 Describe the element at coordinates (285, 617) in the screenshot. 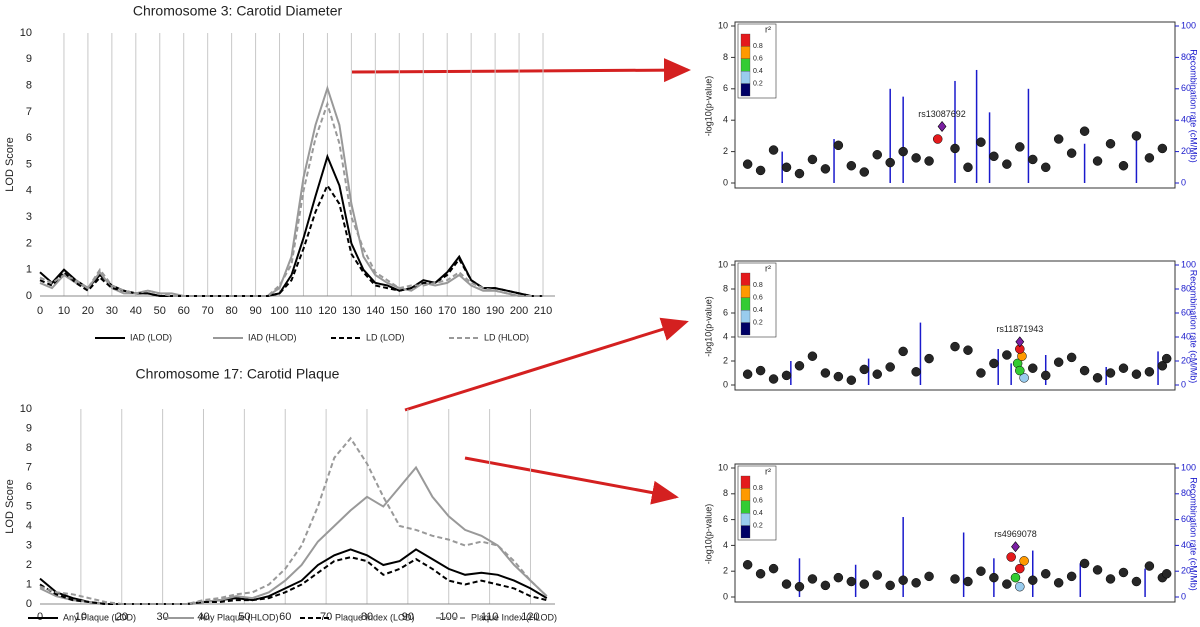

I see `x-tick-label: 60` at that location.